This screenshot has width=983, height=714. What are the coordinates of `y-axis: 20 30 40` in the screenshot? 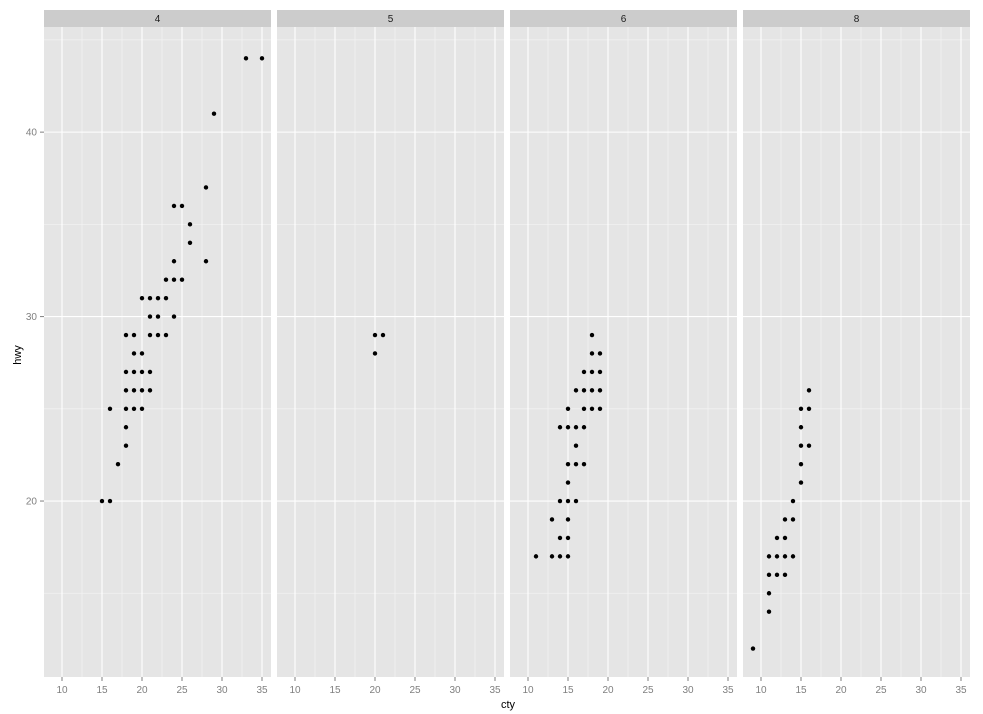 It's located at (35, 318).